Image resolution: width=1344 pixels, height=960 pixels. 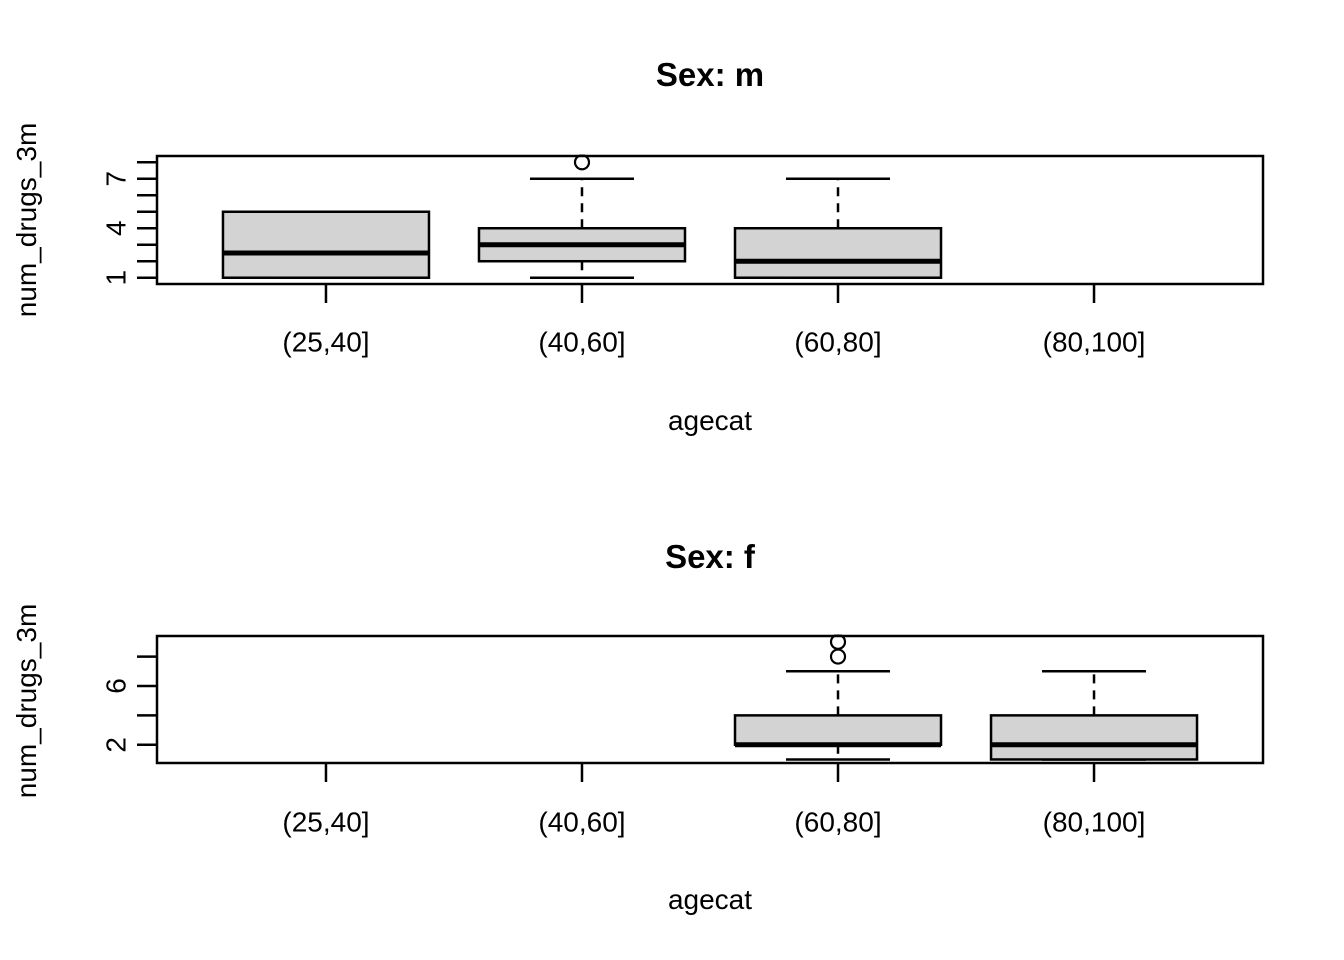 What do you see at coordinates (116, 686) in the screenshot?
I see `y-tick-label: 6` at bounding box center [116, 686].